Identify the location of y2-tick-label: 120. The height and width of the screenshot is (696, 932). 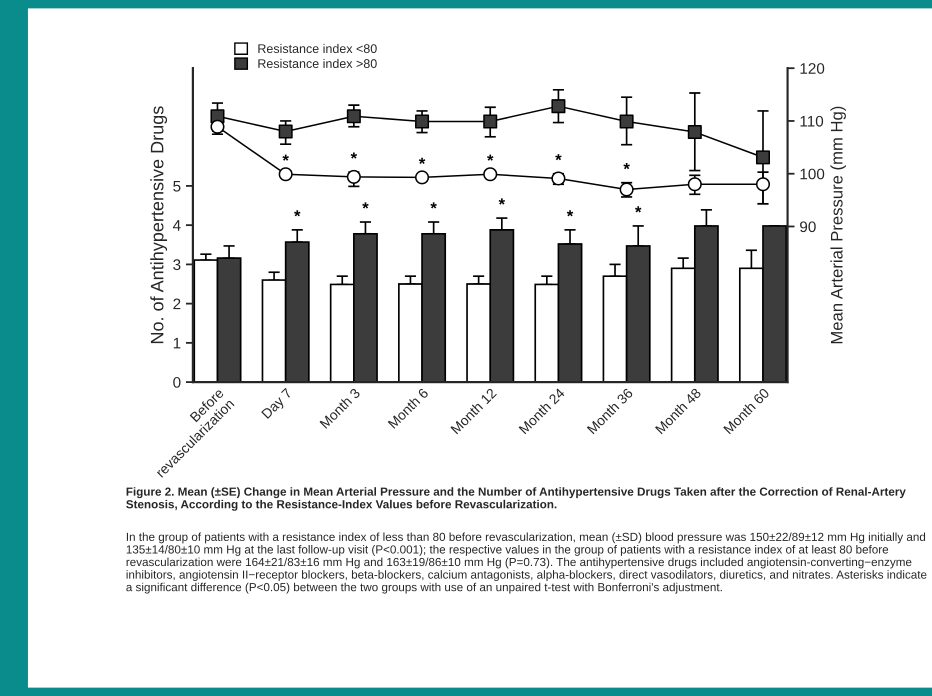
(812, 68).